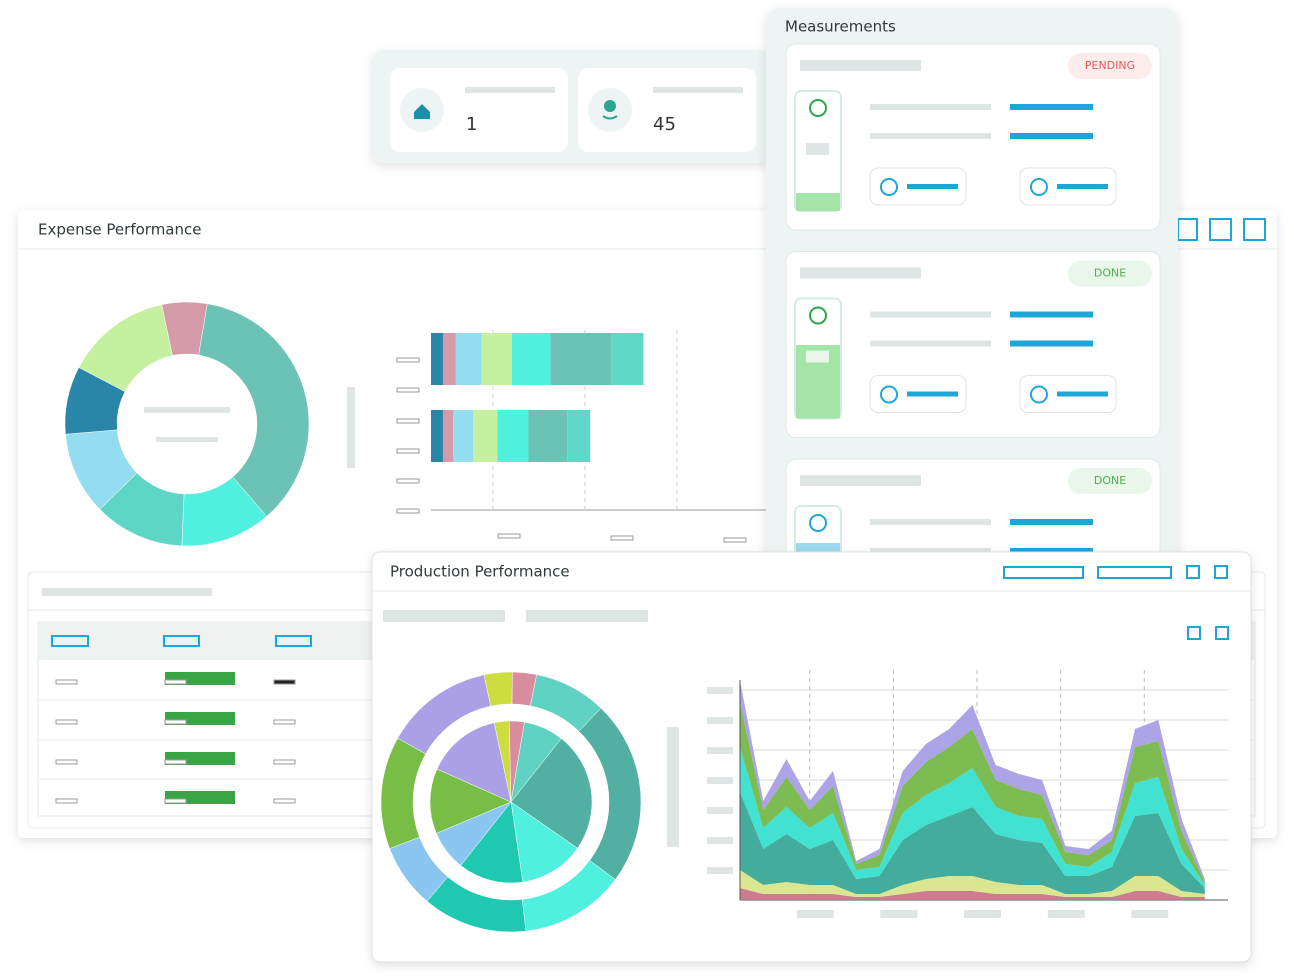 Image resolution: width=1294 pixels, height=980 pixels. Describe the element at coordinates (572, 106) in the screenshot. I see `stats-panel: 1 45` at that location.